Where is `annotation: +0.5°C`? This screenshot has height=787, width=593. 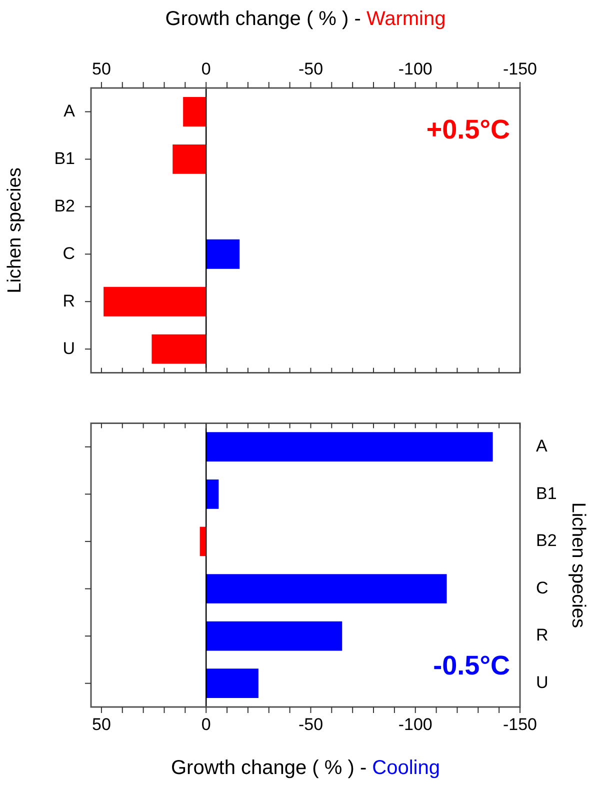 annotation: +0.5°C is located at coordinates (468, 129).